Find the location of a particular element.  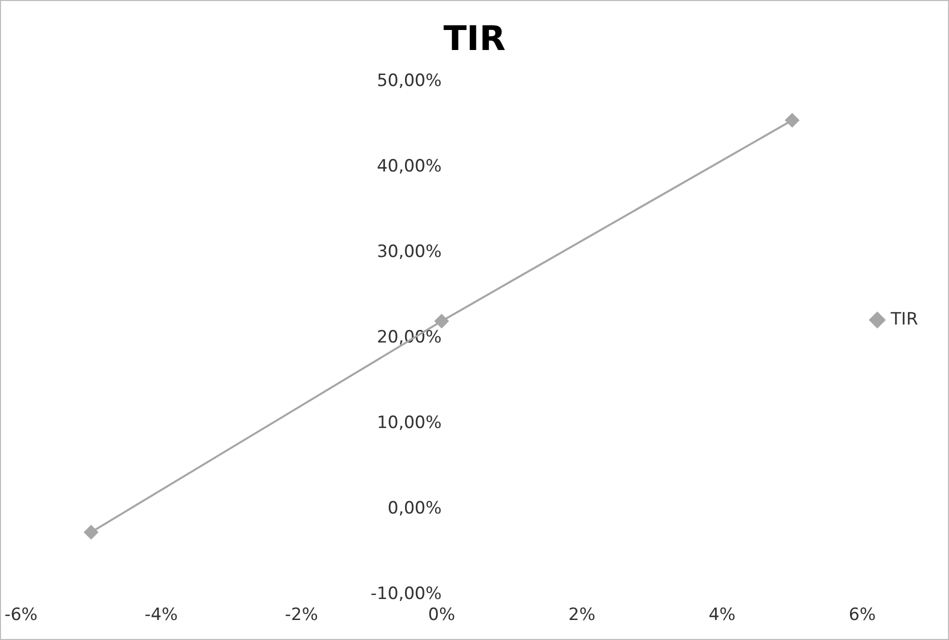

x-tick-label: 4% is located at coordinates (722, 615).